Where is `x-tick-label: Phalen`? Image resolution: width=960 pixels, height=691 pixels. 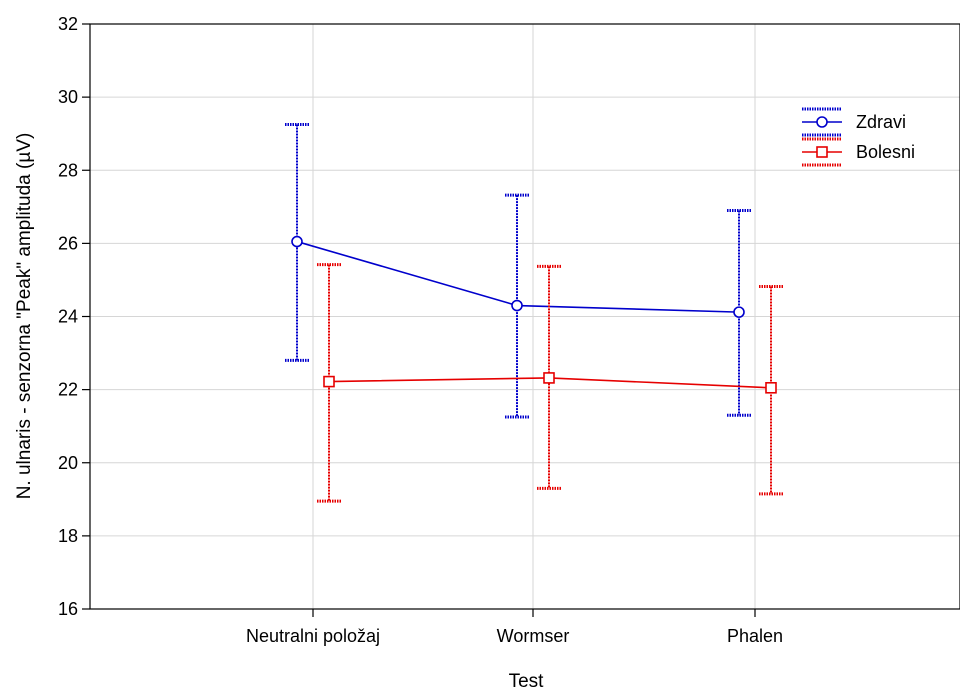 x-tick-label: Phalen is located at coordinates (755, 636).